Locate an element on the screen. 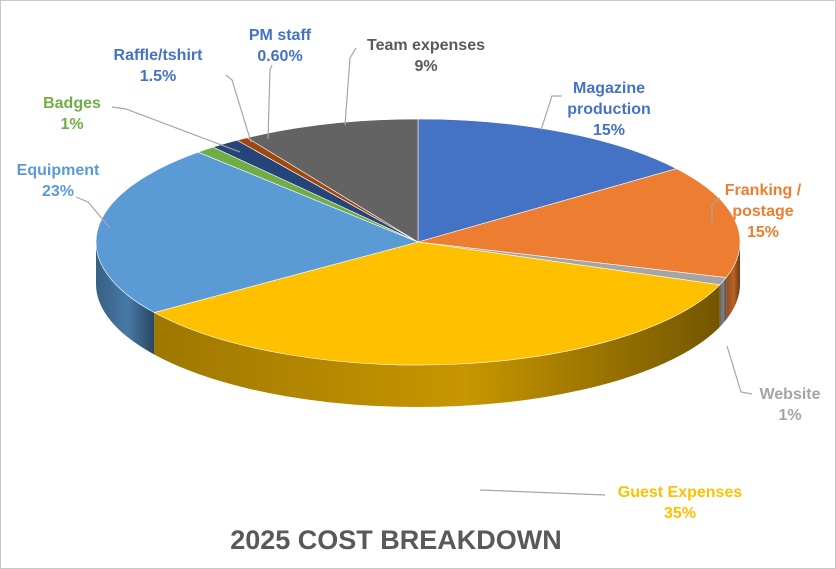  side-website is located at coordinates (723, 302).